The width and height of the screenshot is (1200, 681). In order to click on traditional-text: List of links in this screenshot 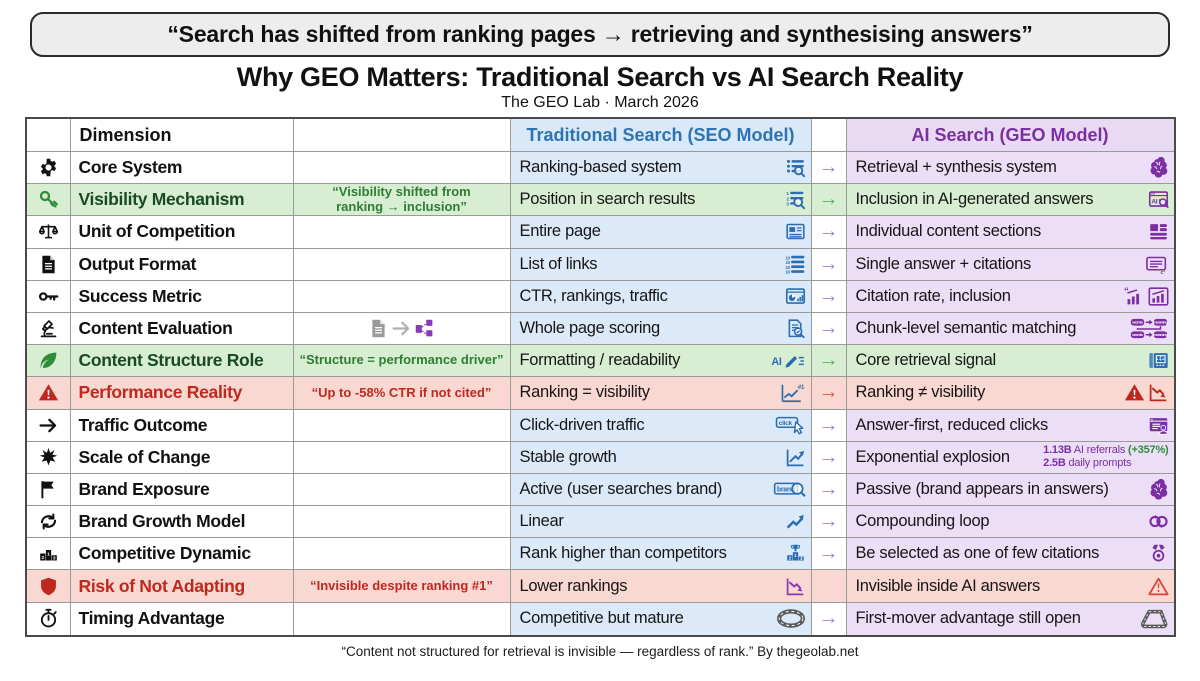, I will do `click(558, 263)`.